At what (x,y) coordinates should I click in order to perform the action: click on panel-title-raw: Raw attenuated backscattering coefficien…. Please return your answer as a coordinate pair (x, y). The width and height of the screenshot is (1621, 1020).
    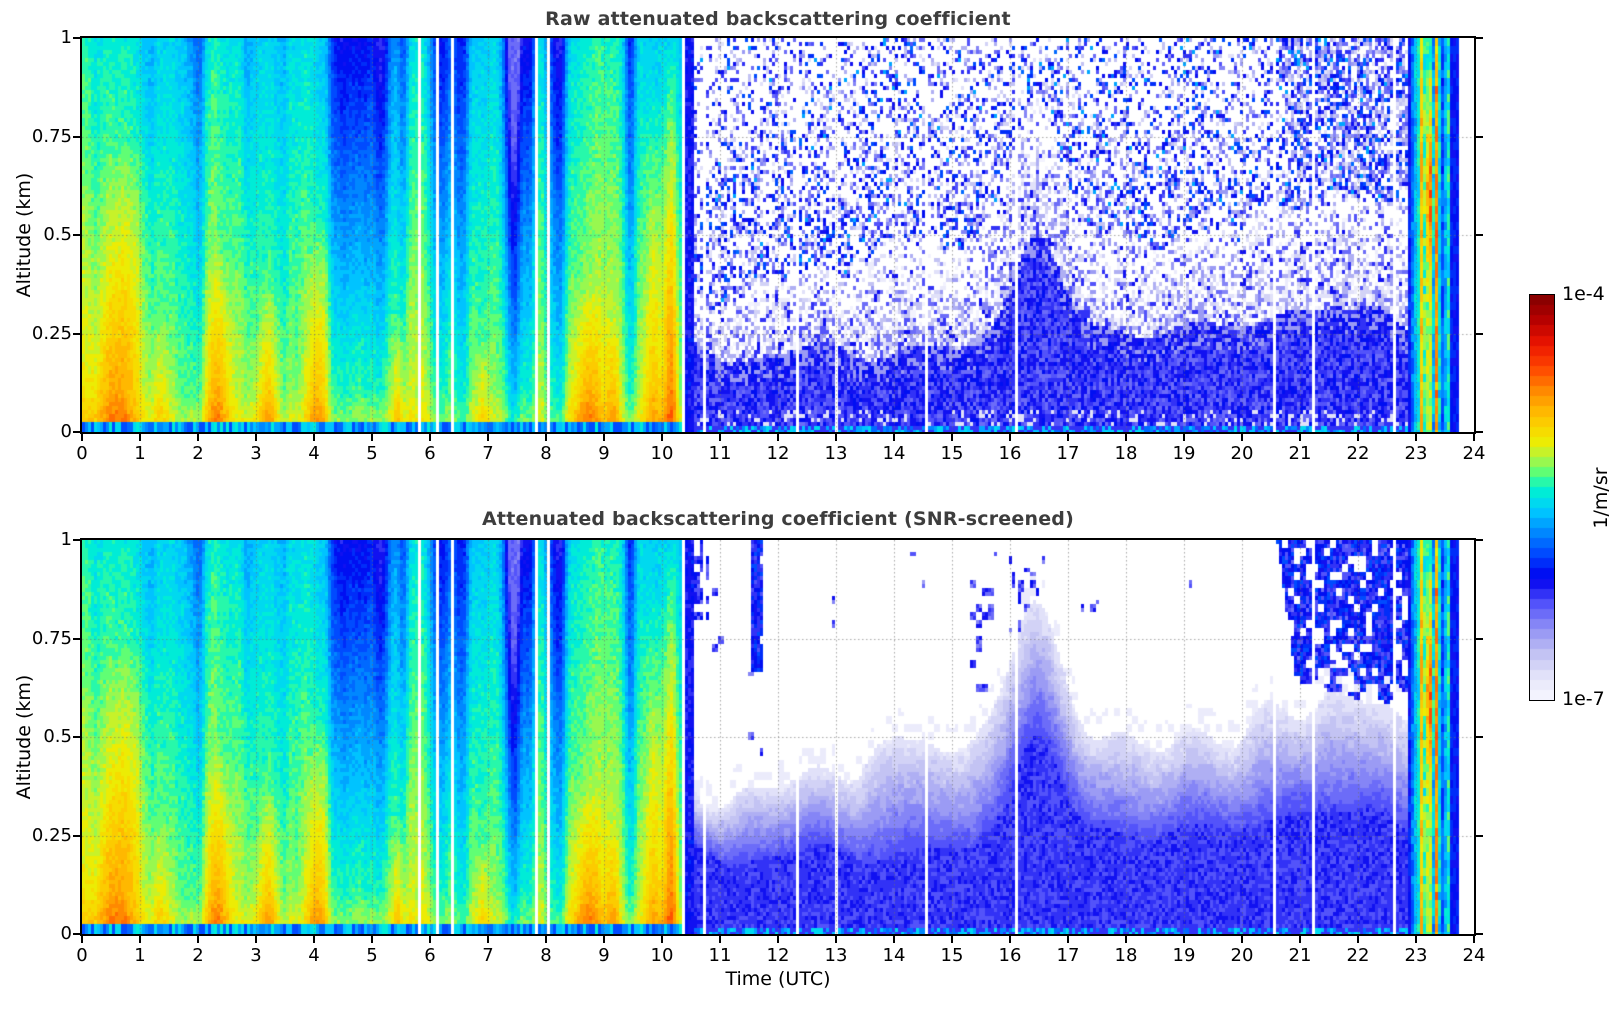
    Looking at the image, I should click on (778, 19).